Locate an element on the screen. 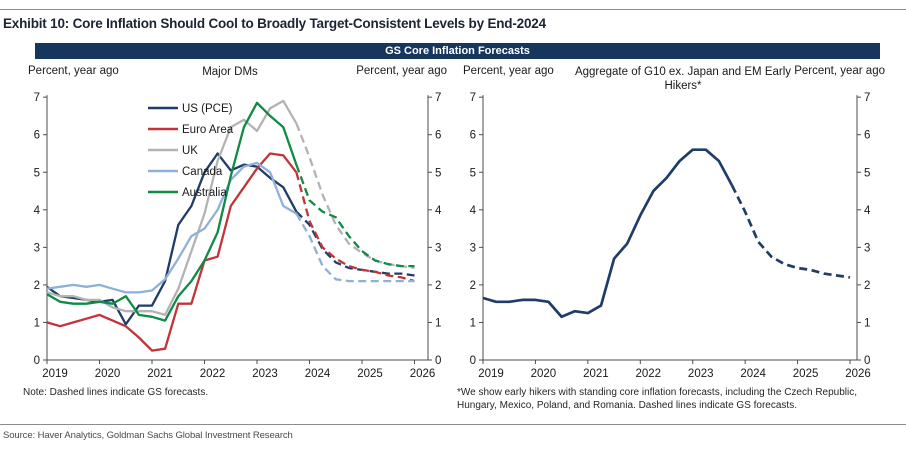 This screenshot has width=906, height=451. legend-item-euro-area: Euro Area is located at coordinates (191, 130).